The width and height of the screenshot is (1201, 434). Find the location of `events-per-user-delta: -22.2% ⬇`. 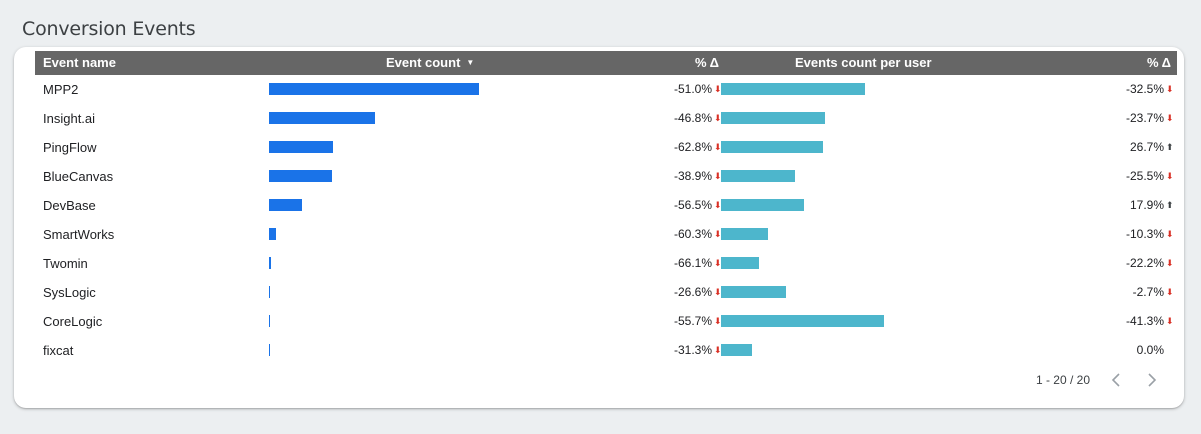

events-per-user-delta: -22.2% ⬇ is located at coordinates (1149, 263).